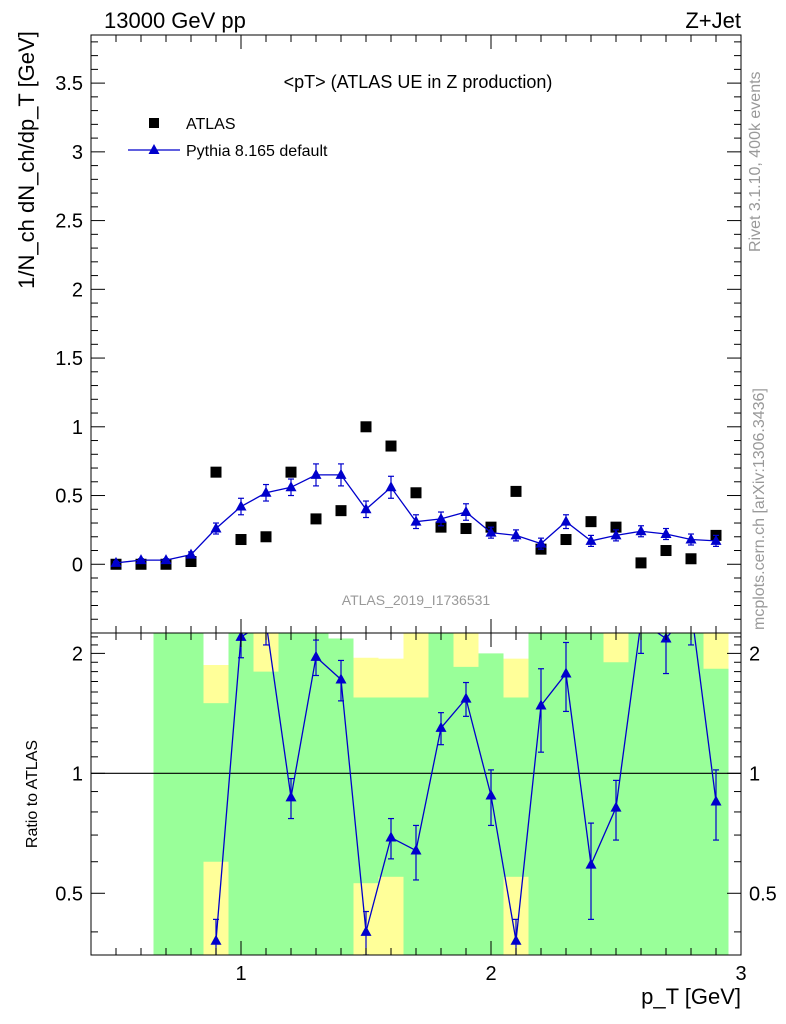 Image resolution: width=786 pixels, height=1024 pixels. Describe the element at coordinates (240, 974) in the screenshot. I see `x-tick-label: 1` at that location.